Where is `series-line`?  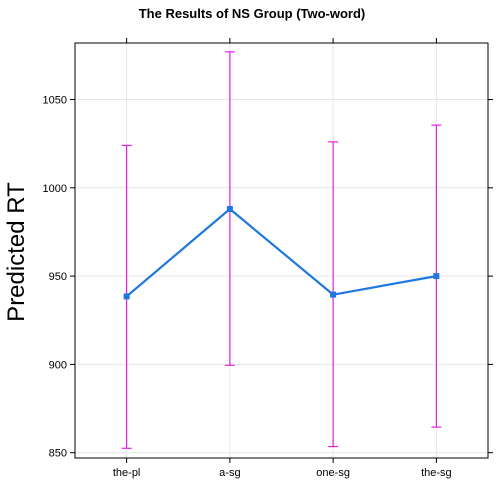 series-line is located at coordinates (281, 252).